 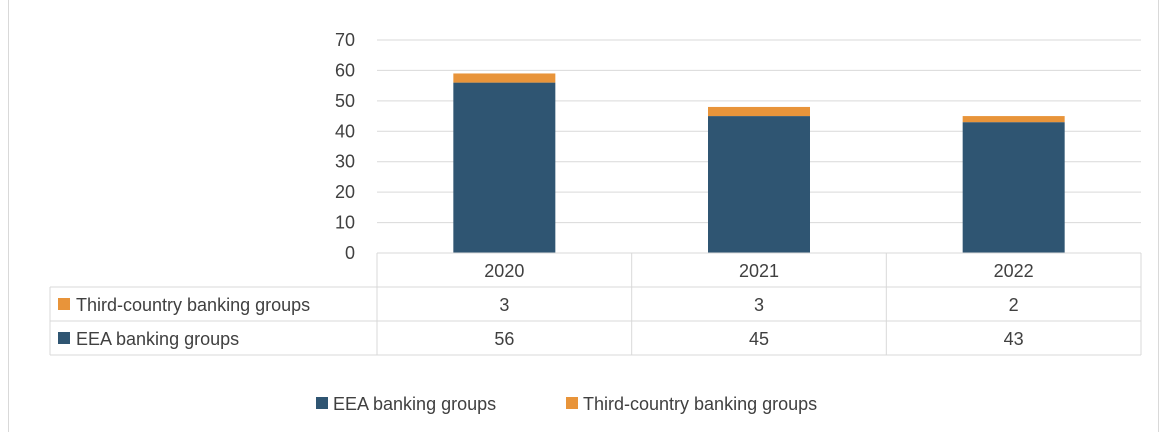 What do you see at coordinates (345, 101) in the screenshot?
I see `y-tick-label: 50` at bounding box center [345, 101].